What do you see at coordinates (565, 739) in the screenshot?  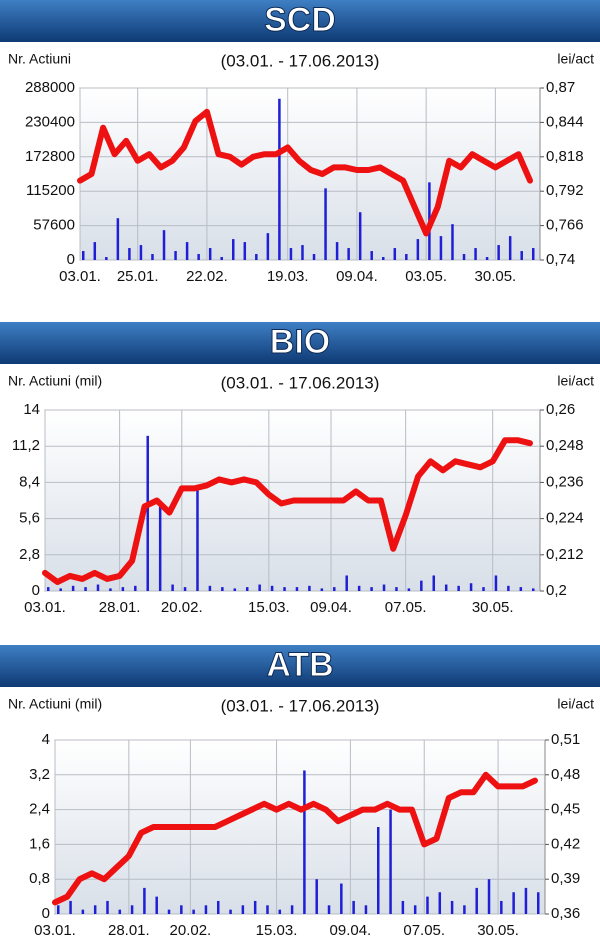 I see `y2-tick-label: 0,51` at bounding box center [565, 739].